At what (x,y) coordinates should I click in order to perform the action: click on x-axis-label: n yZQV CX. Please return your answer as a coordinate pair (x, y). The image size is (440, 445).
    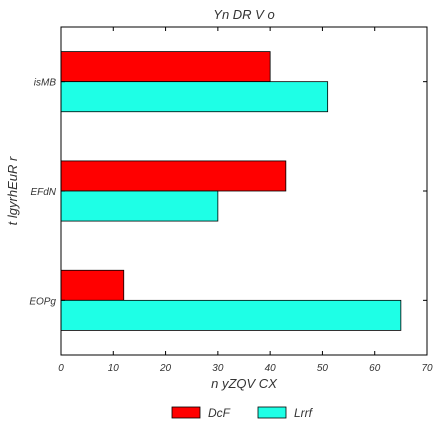
    Looking at the image, I should click on (244, 383).